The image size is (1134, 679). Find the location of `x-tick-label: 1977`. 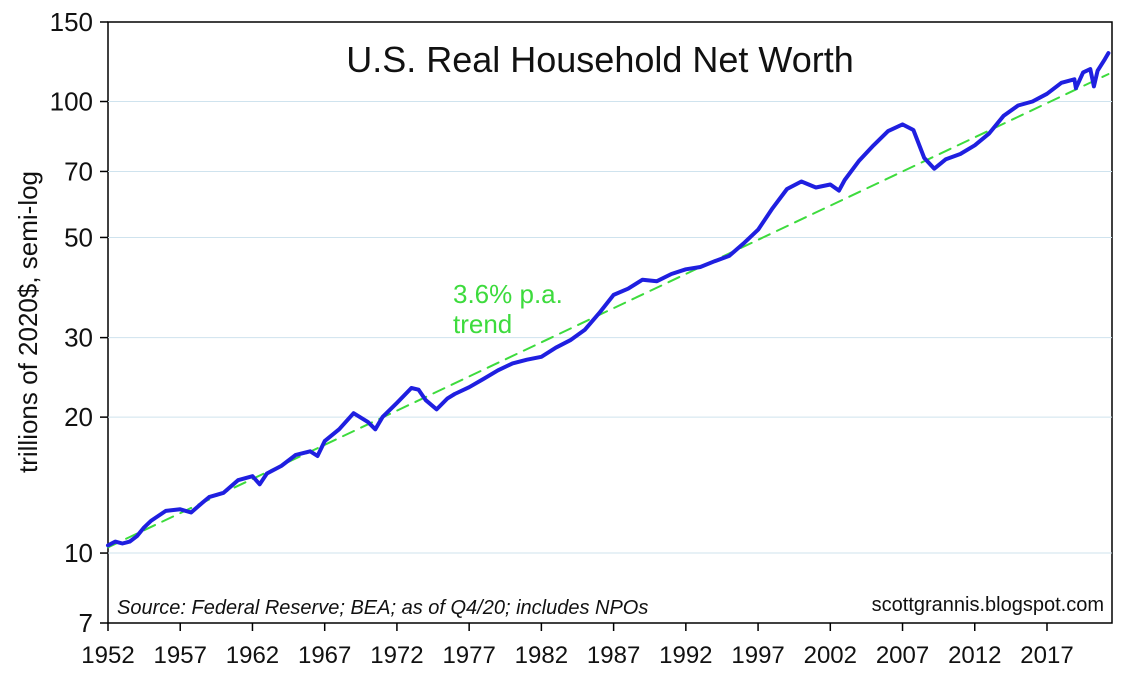

x-tick-label: 1977 is located at coordinates (468, 655).